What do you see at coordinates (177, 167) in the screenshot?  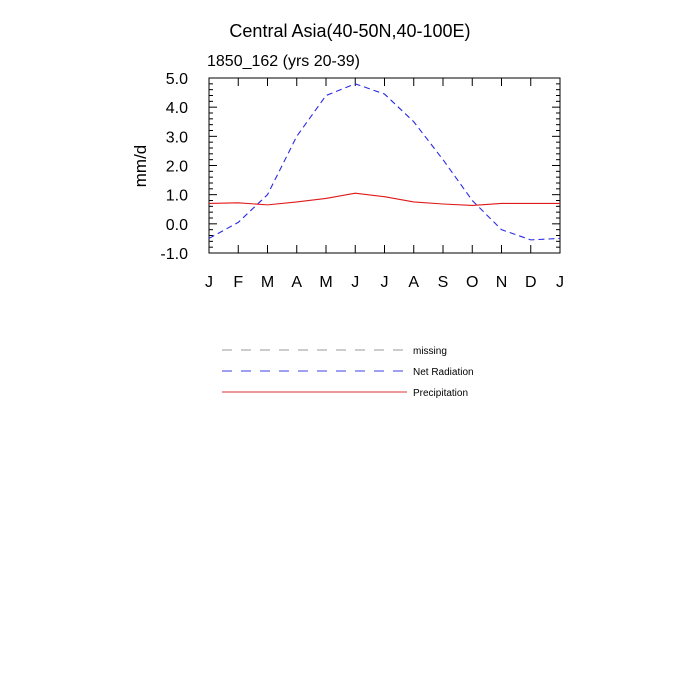 I see `y-tick-label: 2.0` at bounding box center [177, 167].